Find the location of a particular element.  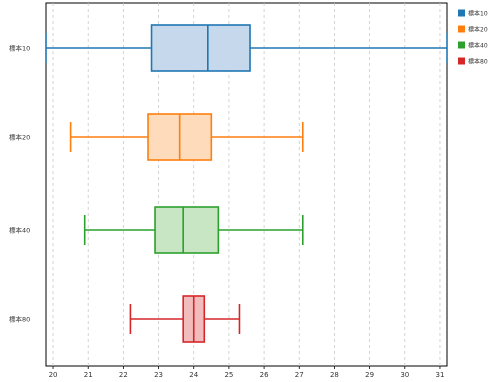

x-axis-ticks: 20 21 22 23 24 25 26 27 28 29 30 31 is located at coordinates (247, 372).